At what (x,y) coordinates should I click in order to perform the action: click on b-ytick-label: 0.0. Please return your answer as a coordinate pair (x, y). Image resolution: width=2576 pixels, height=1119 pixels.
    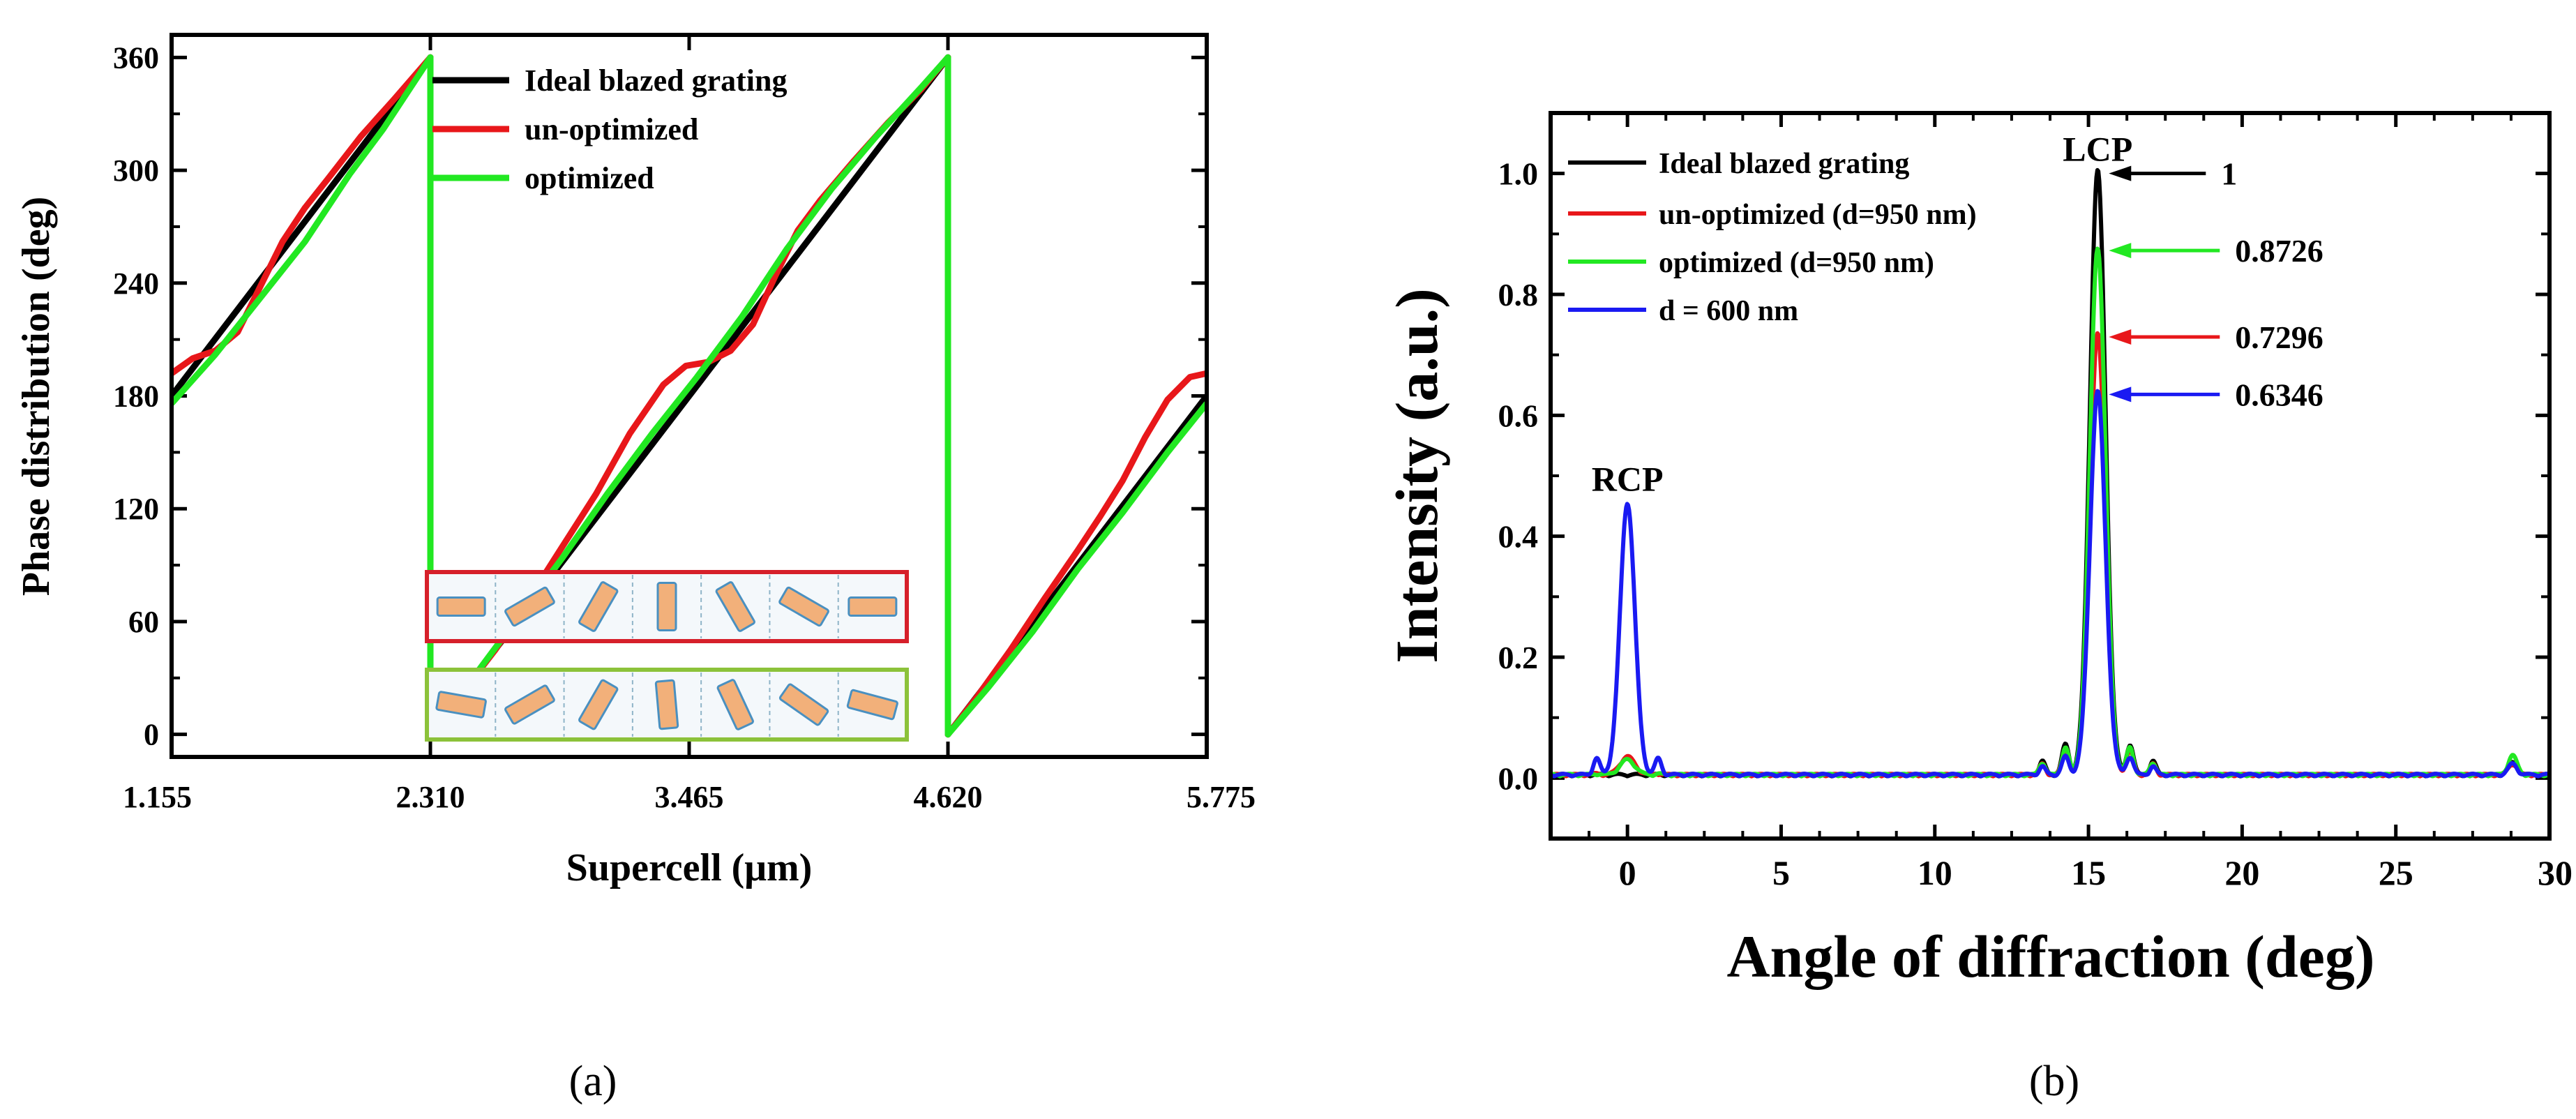
    Looking at the image, I should click on (1518, 778).